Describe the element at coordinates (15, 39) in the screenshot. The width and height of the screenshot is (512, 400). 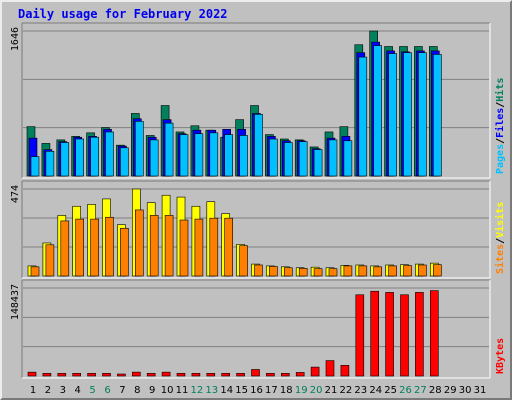
I see `y-max-label: 1646` at that location.